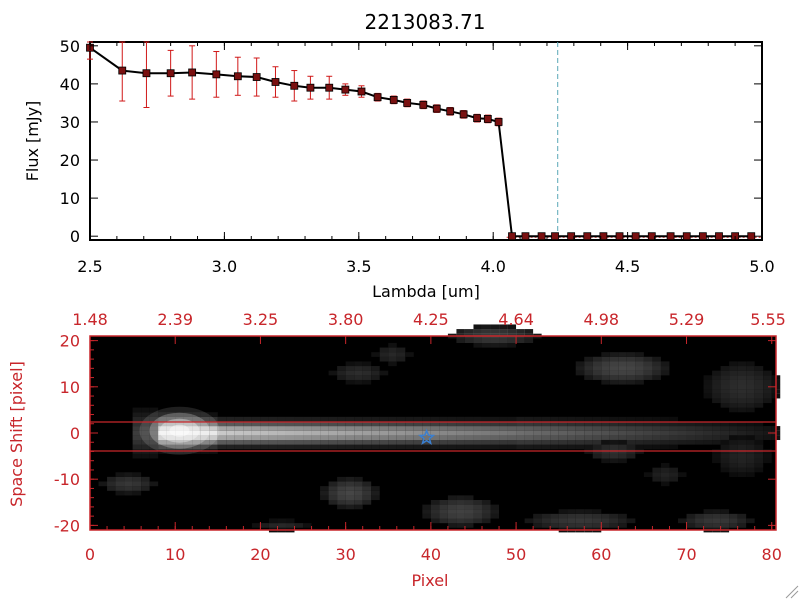  What do you see at coordinates (516, 554) in the screenshot?
I see `image-x-tick-label: 50` at bounding box center [516, 554].